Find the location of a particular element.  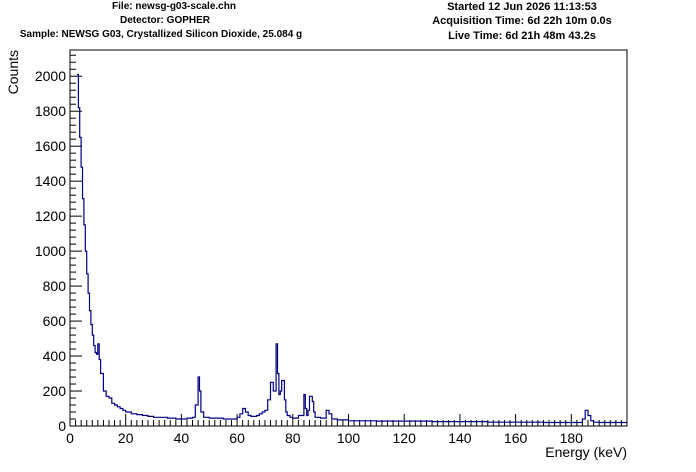

x-tick-label: 140 is located at coordinates (460, 438).